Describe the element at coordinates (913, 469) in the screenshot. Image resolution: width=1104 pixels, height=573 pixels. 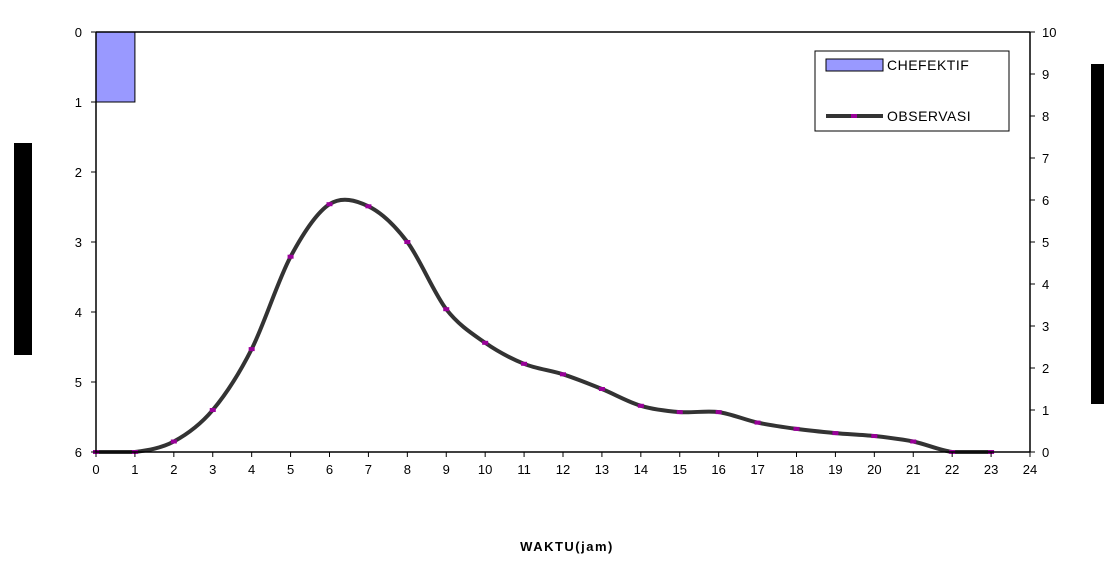
I see `x-tick-label: 21` at that location.